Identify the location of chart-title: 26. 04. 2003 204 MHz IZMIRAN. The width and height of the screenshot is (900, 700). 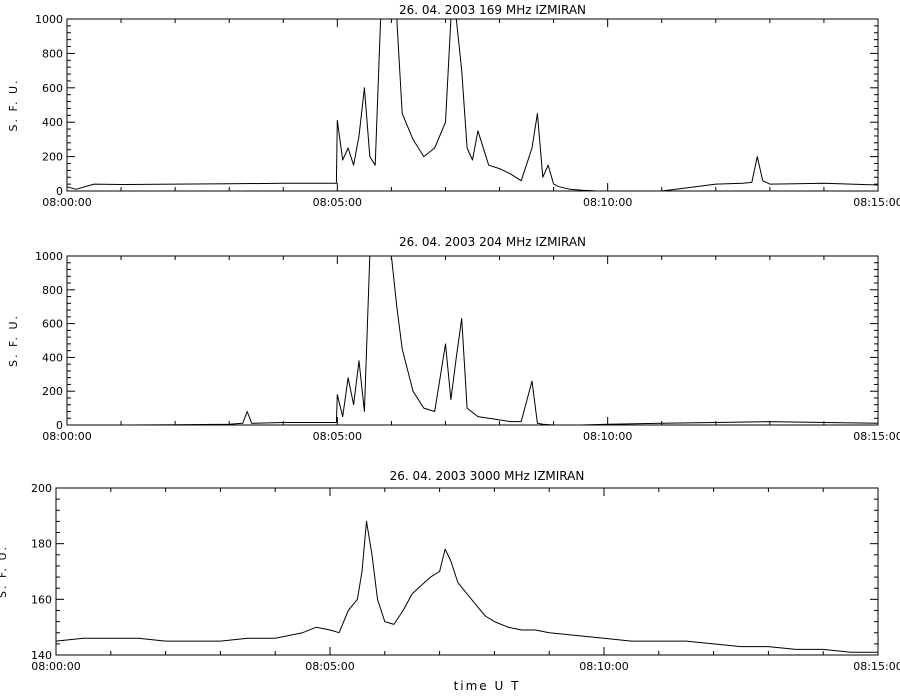
(492, 242).